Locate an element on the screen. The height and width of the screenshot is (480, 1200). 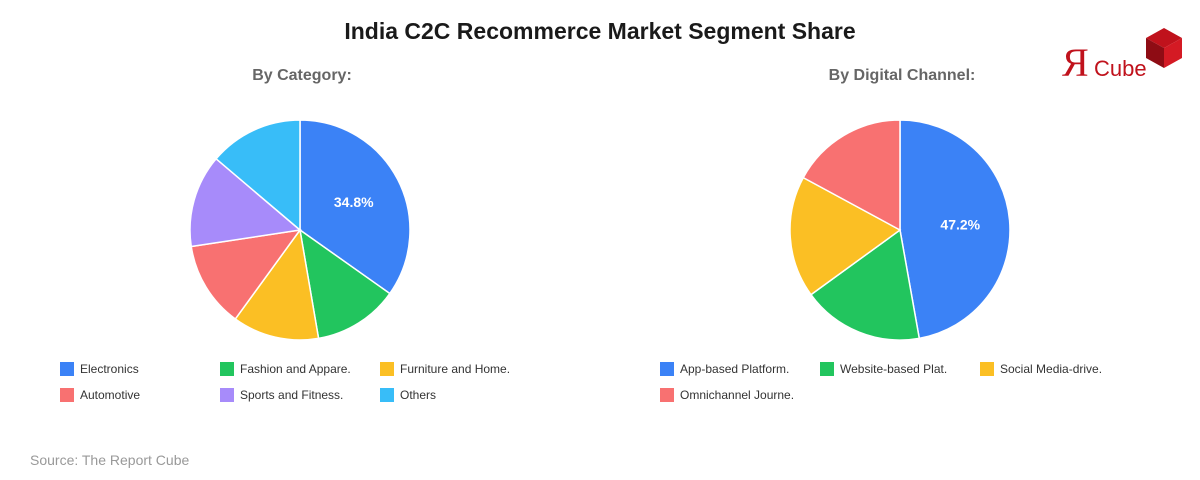
legend-label: App-based Platform. is located at coordinates (735, 369).